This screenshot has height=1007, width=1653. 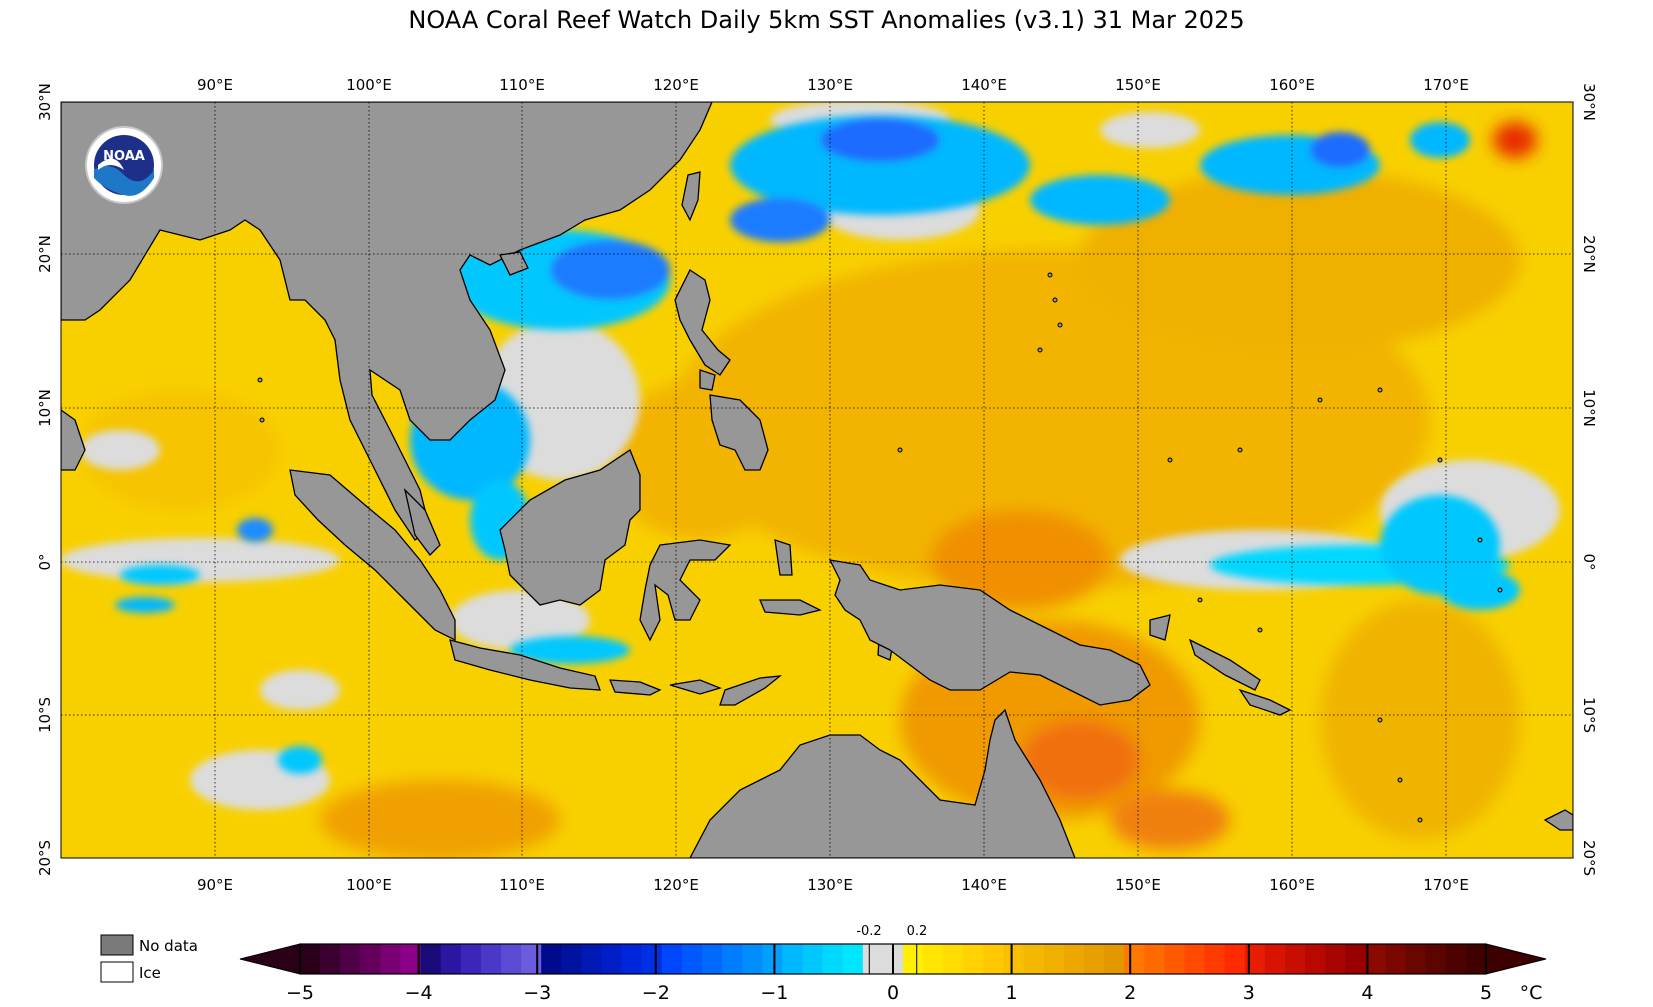 I want to click on lat-label-right: 20°S, so click(x=1589, y=858).